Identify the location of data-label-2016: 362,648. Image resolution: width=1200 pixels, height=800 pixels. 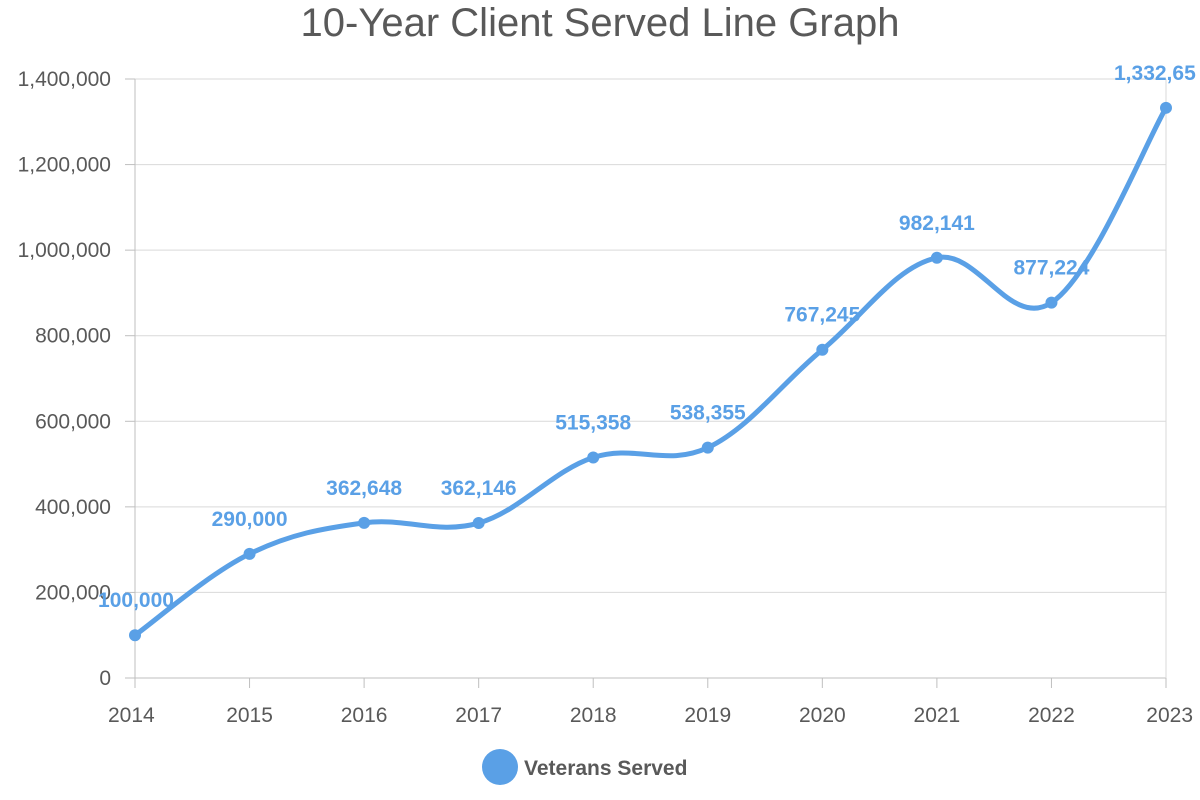
(364, 488).